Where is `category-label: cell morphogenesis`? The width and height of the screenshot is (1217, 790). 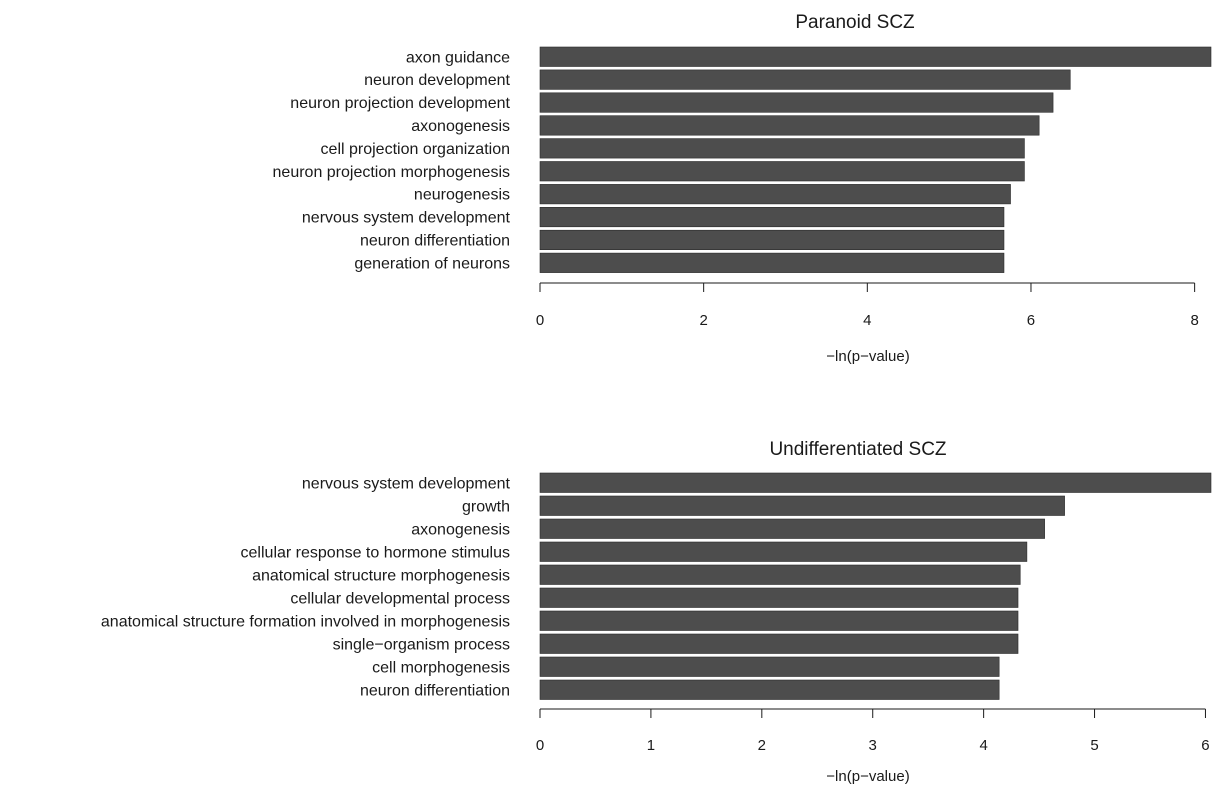 category-label: cell morphogenesis is located at coordinates (441, 667).